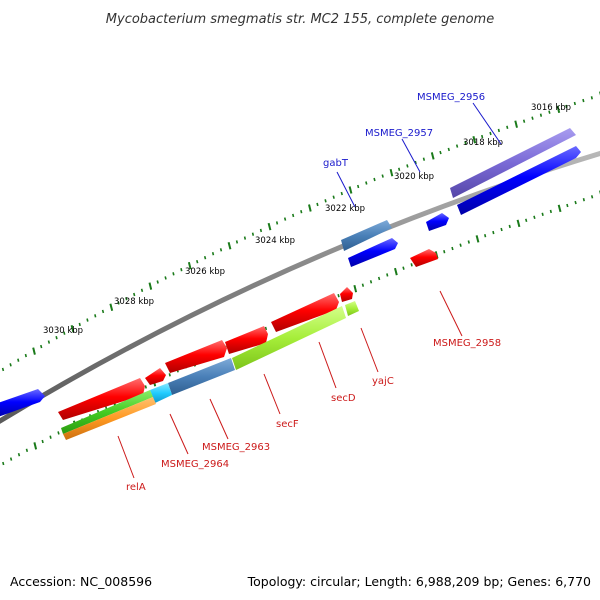 Image resolution: width=600 pixels, height=600 pixels. What do you see at coordinates (246, 340) in the screenshot?
I see `cds-reverse-secf` at bounding box center [246, 340].